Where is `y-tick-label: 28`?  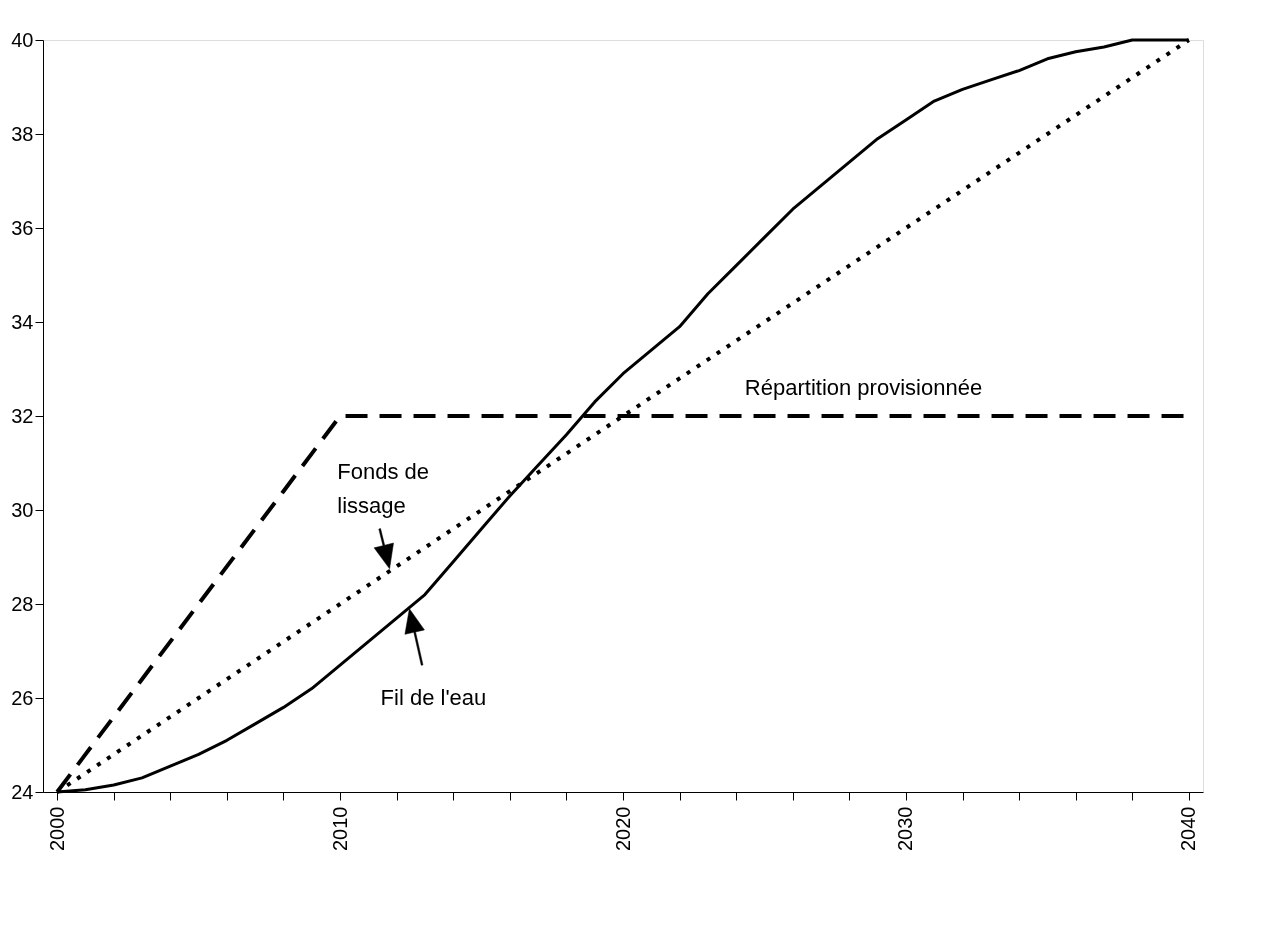
y-tick-label: 28 is located at coordinates (22, 603).